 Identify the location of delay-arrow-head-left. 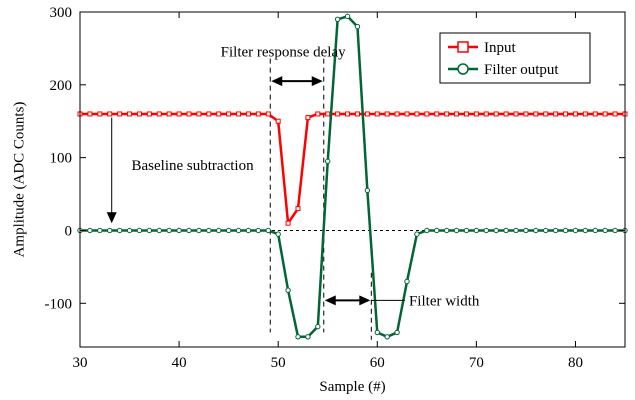
(277, 81).